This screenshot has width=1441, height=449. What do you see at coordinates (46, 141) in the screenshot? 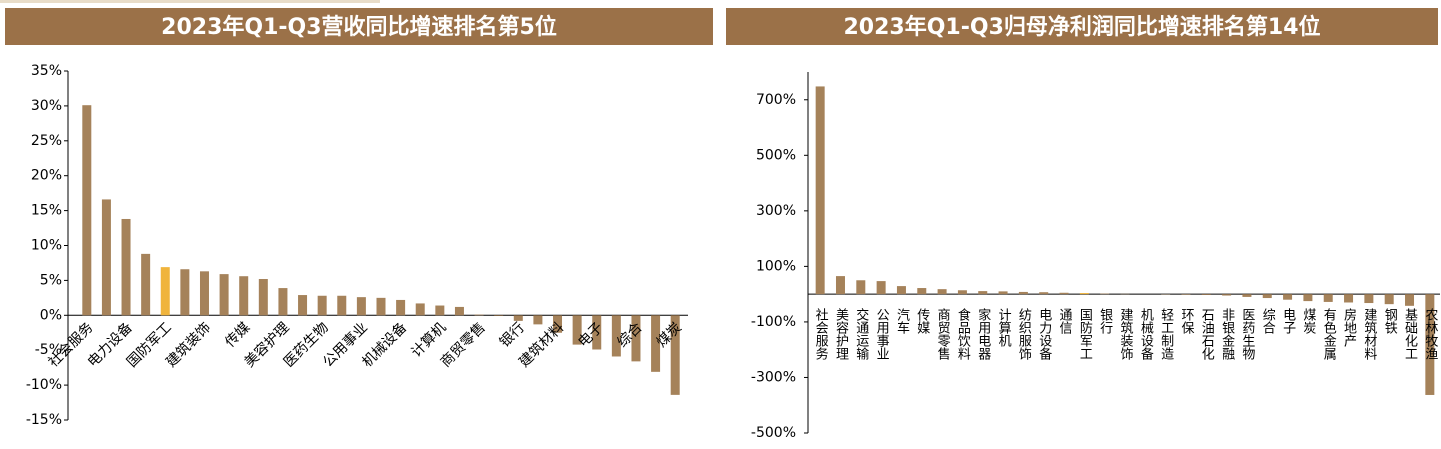
I see `y-tick-label: 25%` at bounding box center [46, 141].